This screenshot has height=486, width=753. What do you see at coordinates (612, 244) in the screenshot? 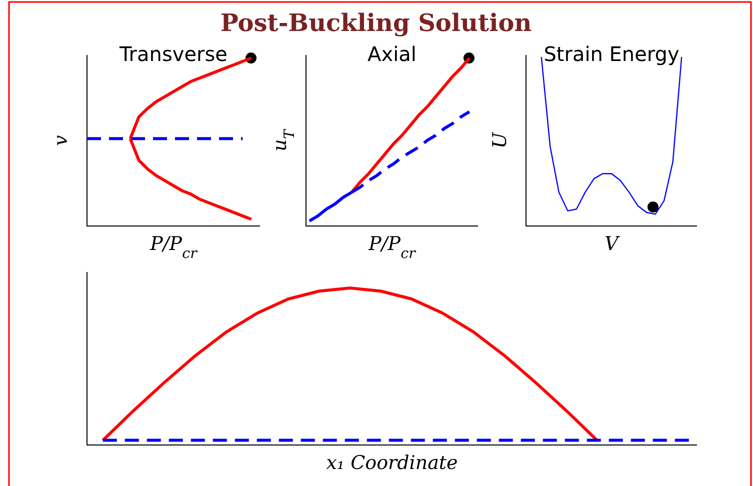
I see `x-axis-title: V` at bounding box center [612, 244].